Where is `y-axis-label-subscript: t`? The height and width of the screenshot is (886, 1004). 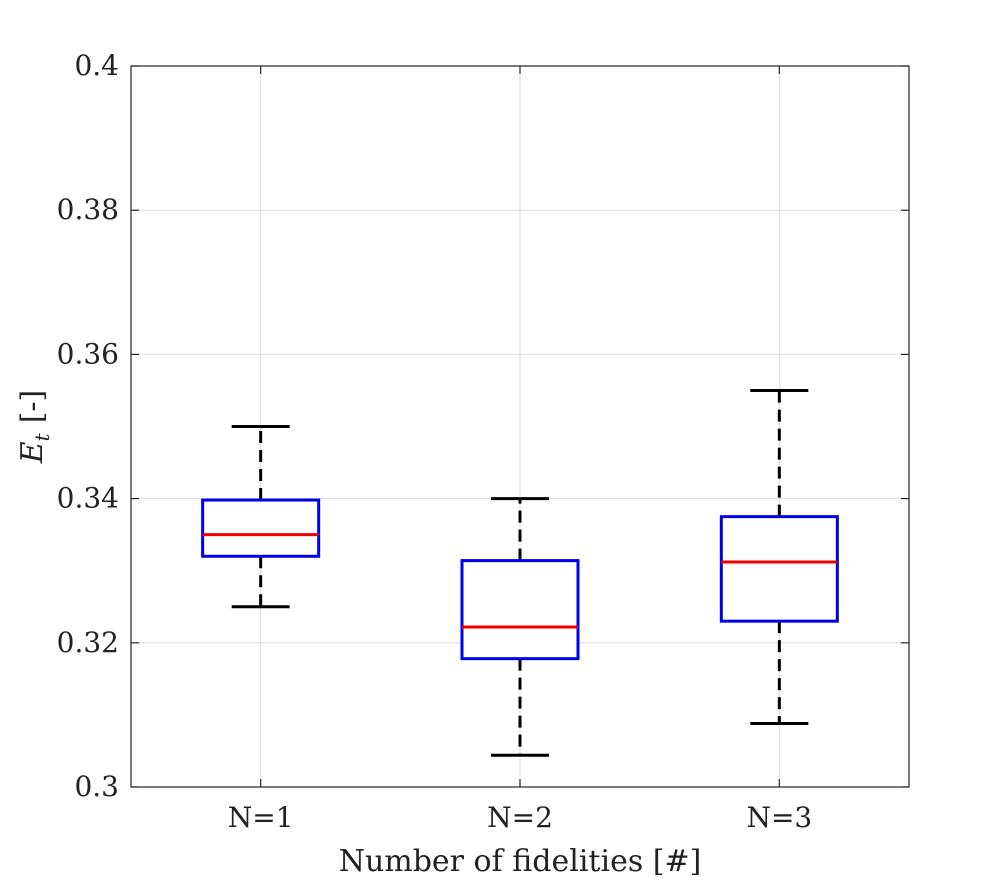 y-axis-label-subscript: t is located at coordinates (42, 436).